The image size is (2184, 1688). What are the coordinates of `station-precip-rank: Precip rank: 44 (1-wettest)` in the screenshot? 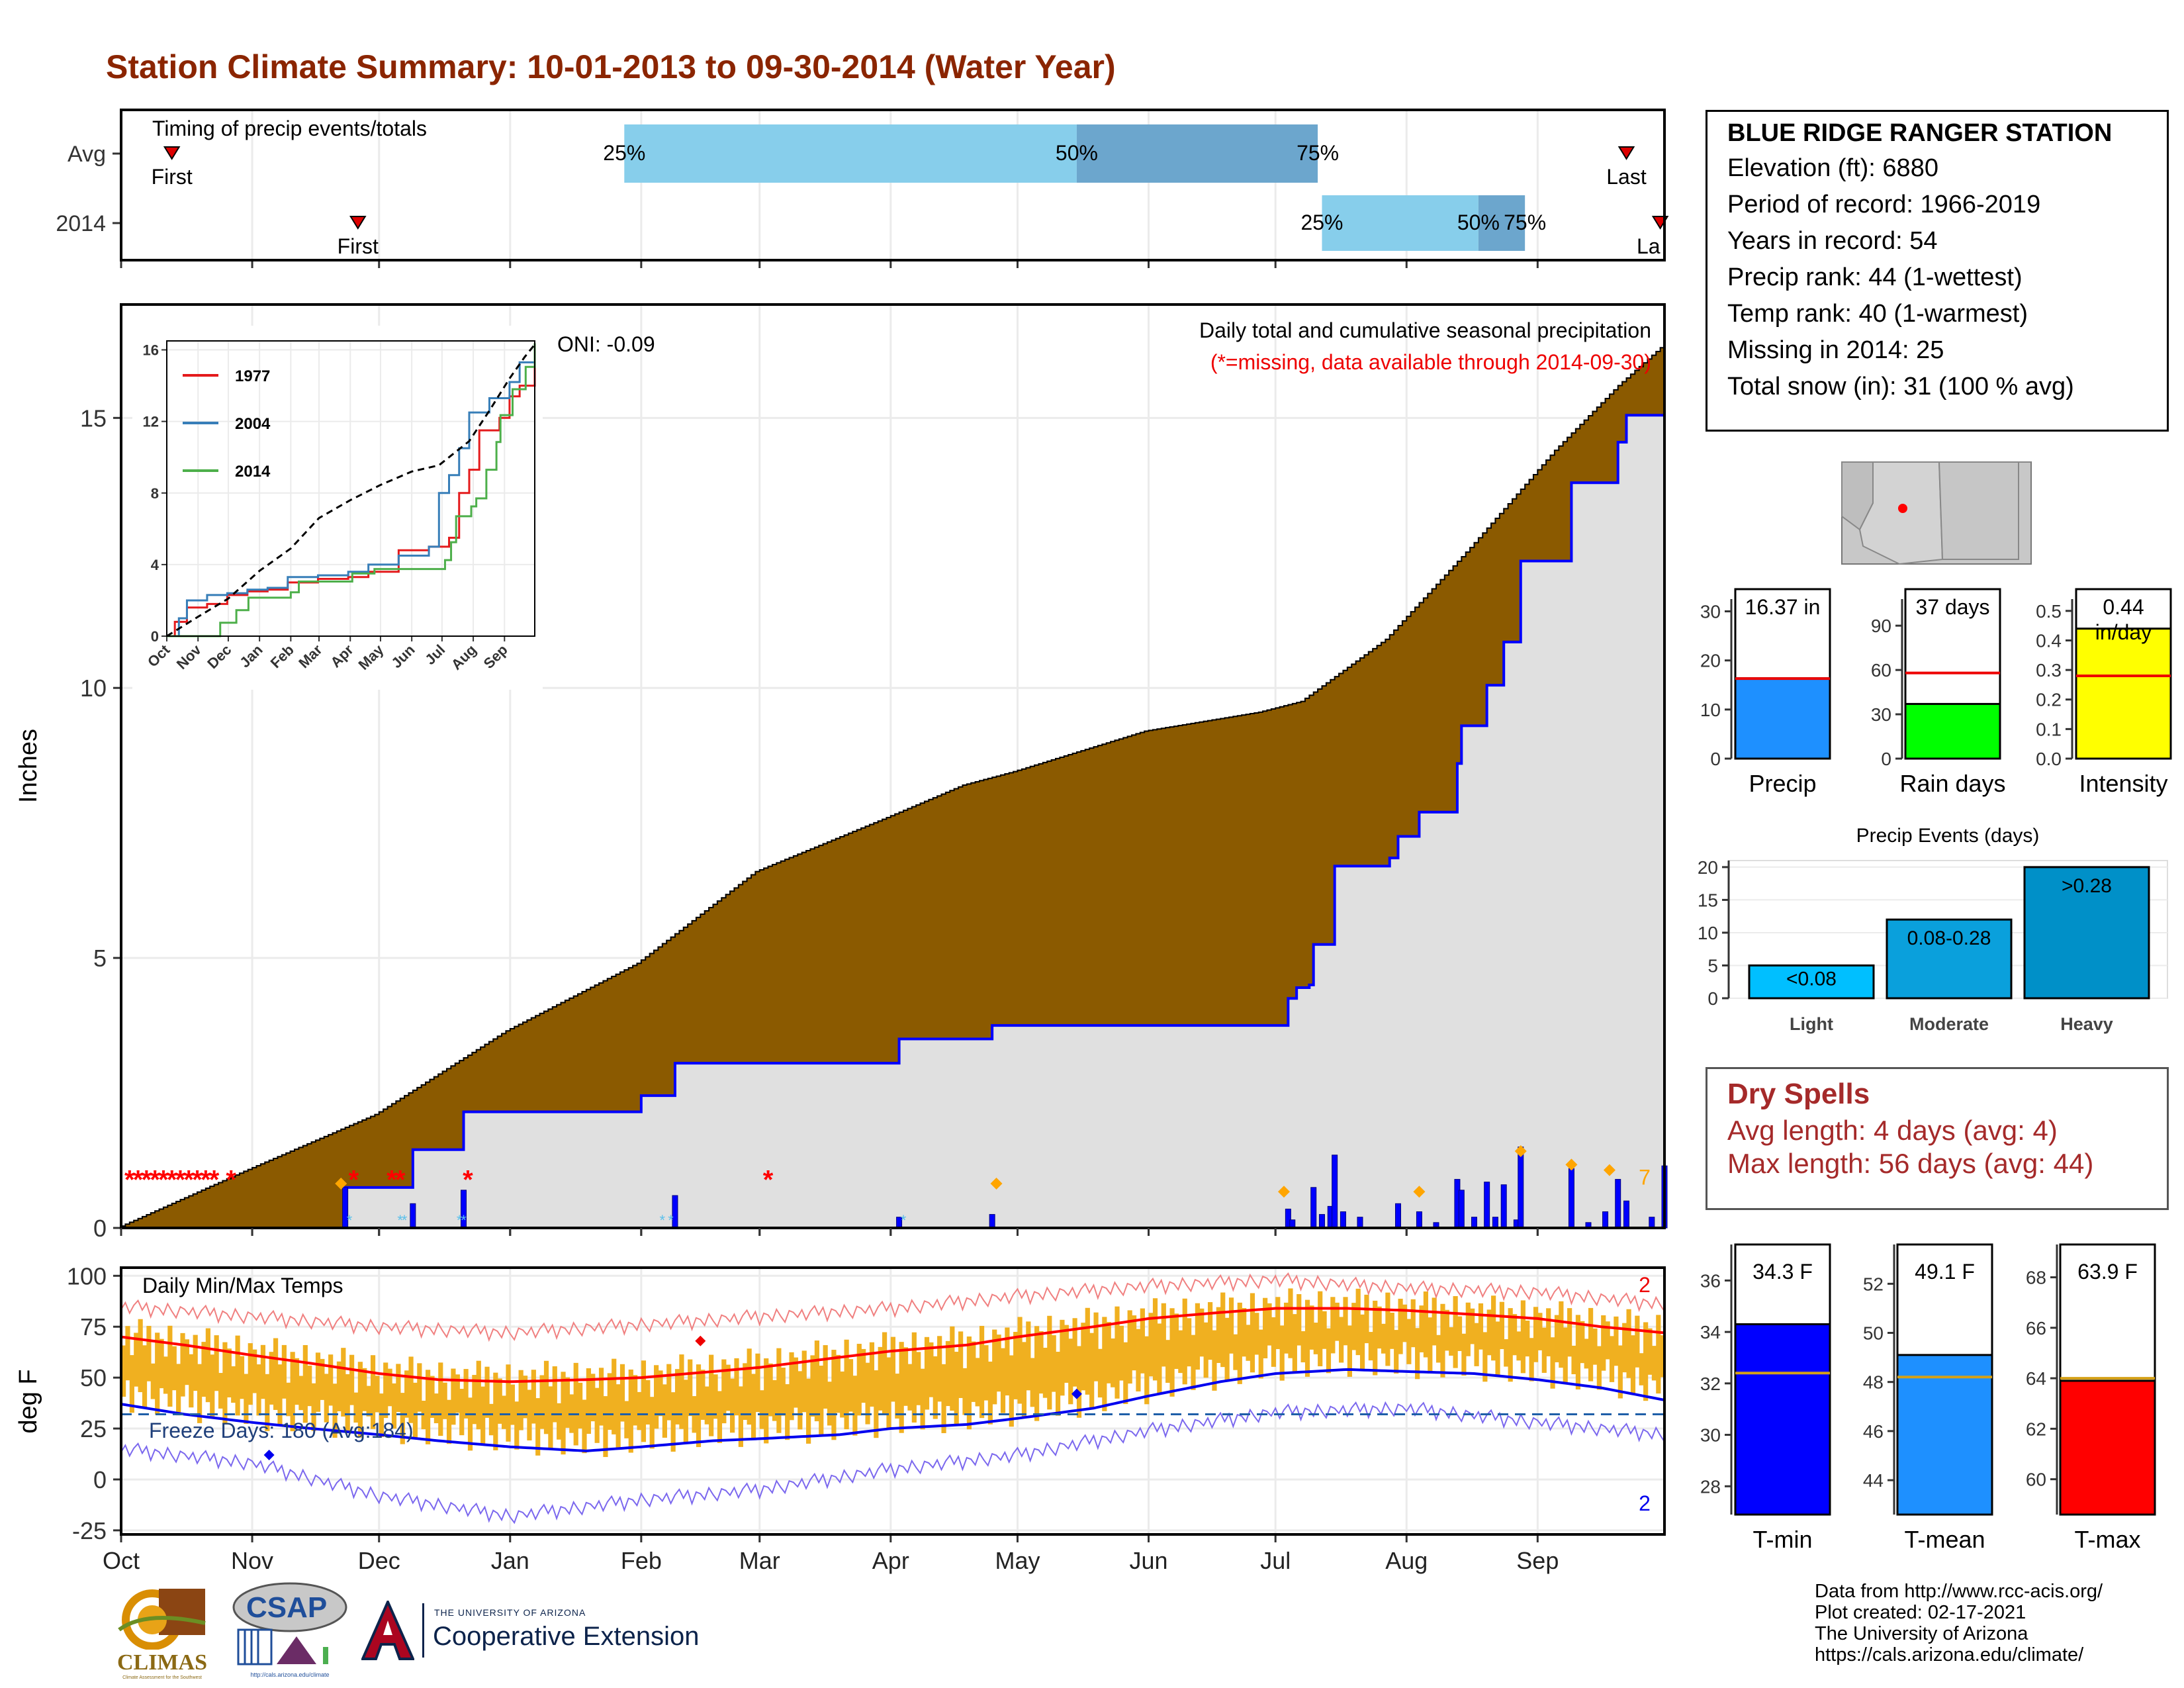 It's located at (1875, 277).